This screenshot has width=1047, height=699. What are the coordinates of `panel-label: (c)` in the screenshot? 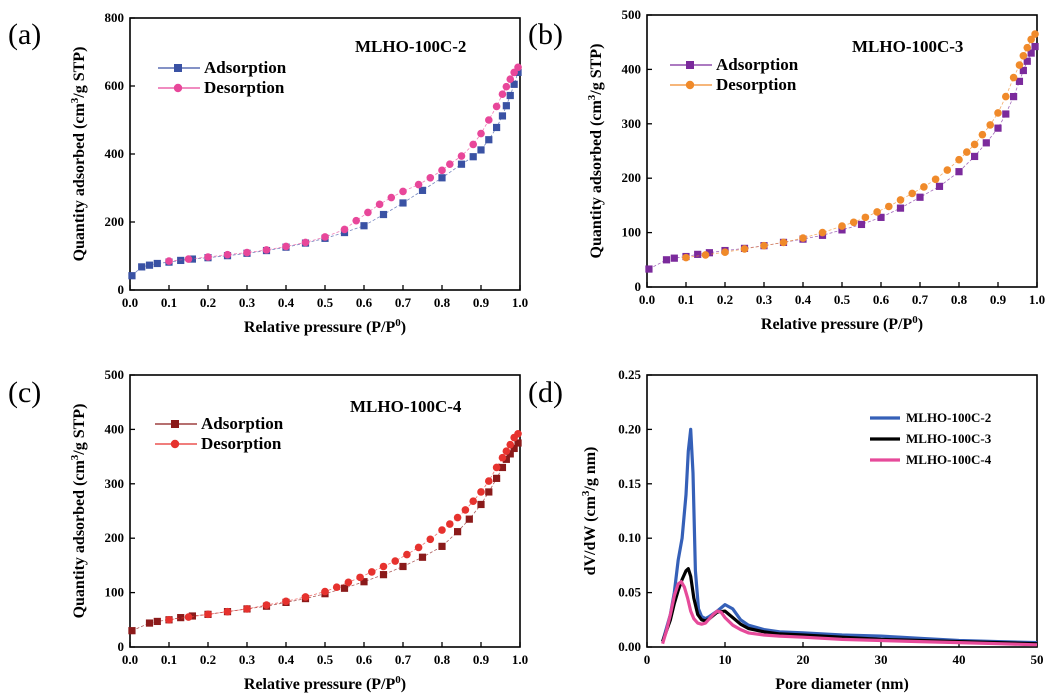 It's located at (24, 392).